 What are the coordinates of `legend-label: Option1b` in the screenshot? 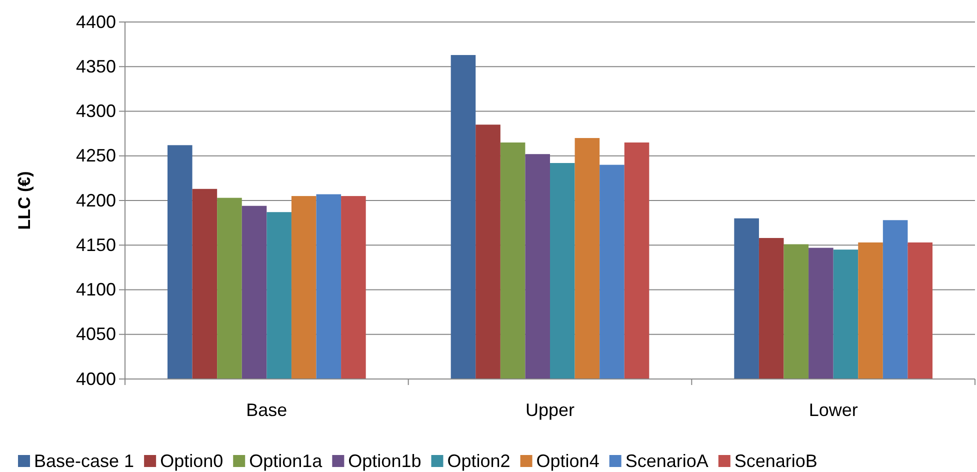 It's located at (385, 461).